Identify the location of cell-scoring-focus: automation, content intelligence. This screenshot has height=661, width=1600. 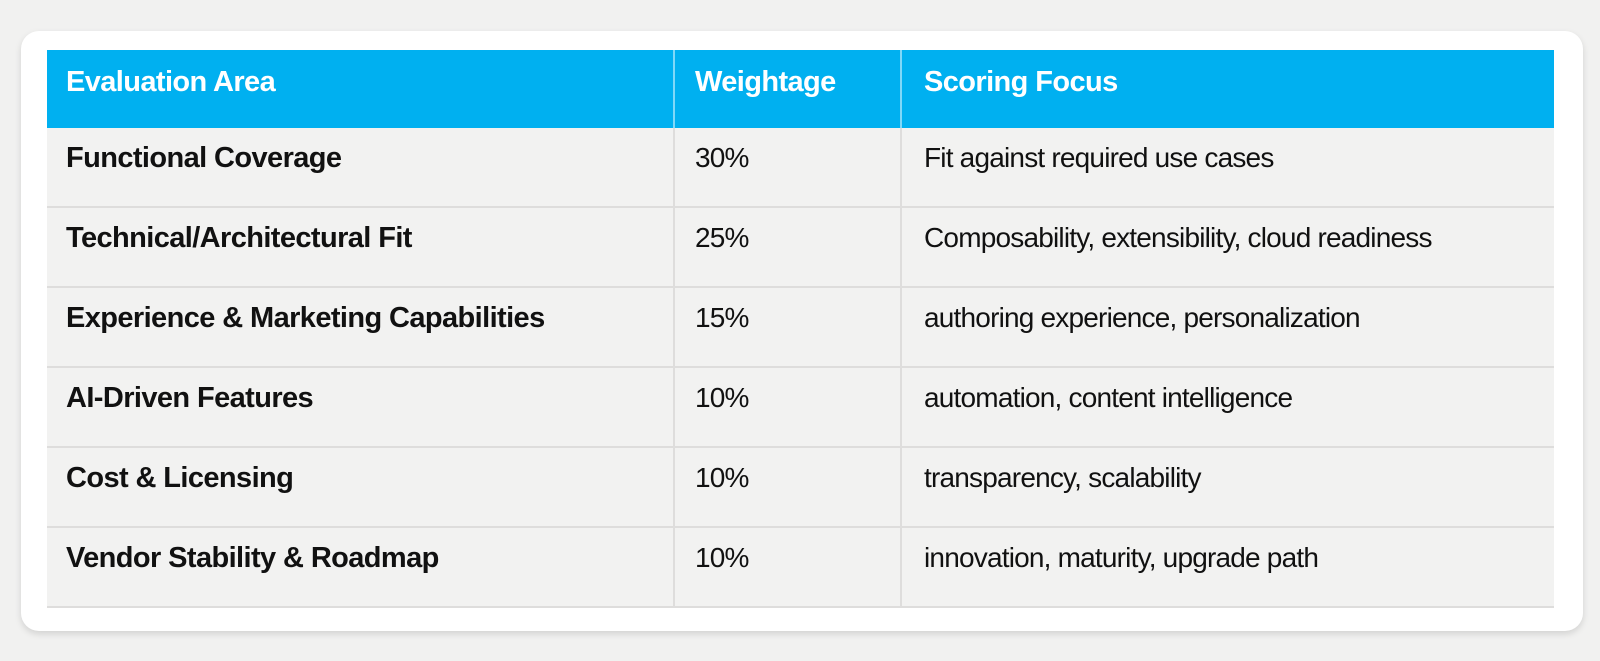
(1227, 407).